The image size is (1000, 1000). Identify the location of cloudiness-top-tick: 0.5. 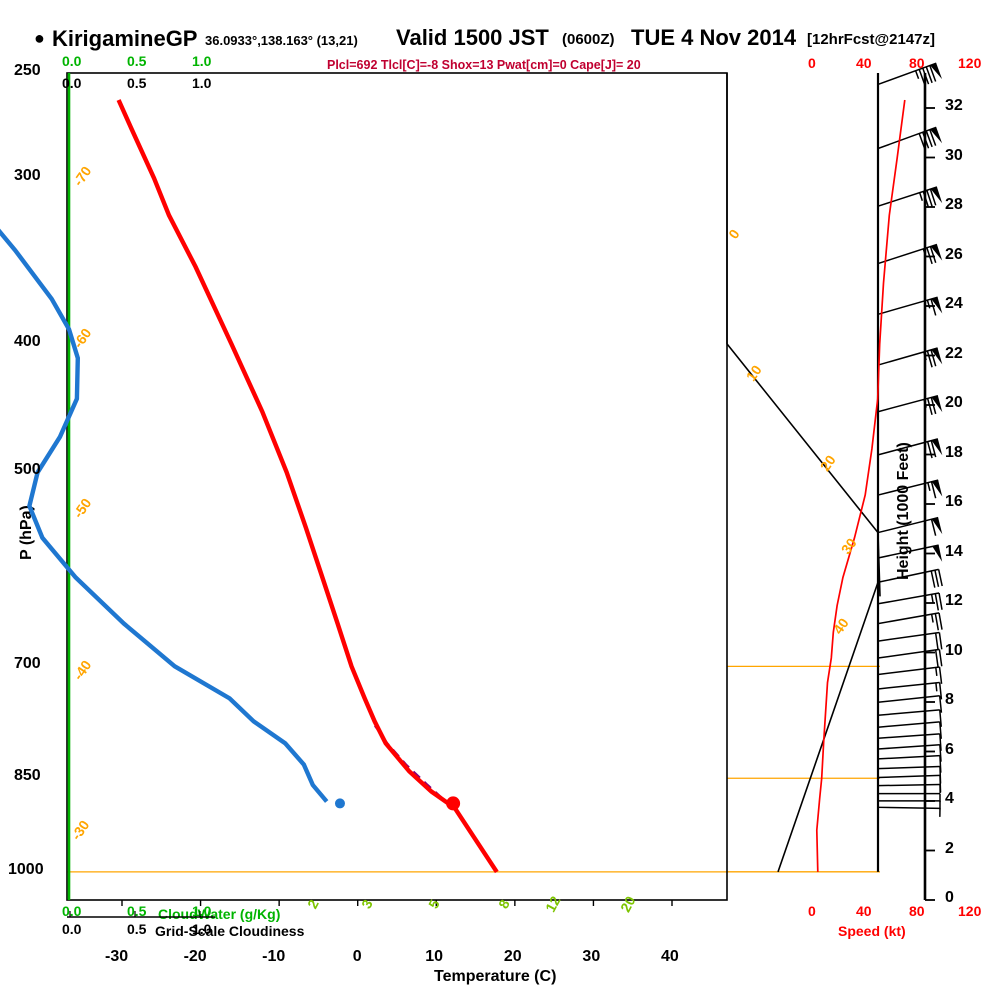
(137, 83).